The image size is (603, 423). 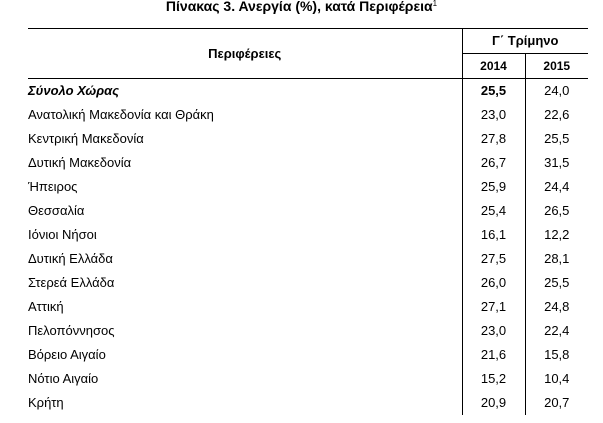 What do you see at coordinates (557, 234) in the screenshot?
I see `value-2015: 12,2` at bounding box center [557, 234].